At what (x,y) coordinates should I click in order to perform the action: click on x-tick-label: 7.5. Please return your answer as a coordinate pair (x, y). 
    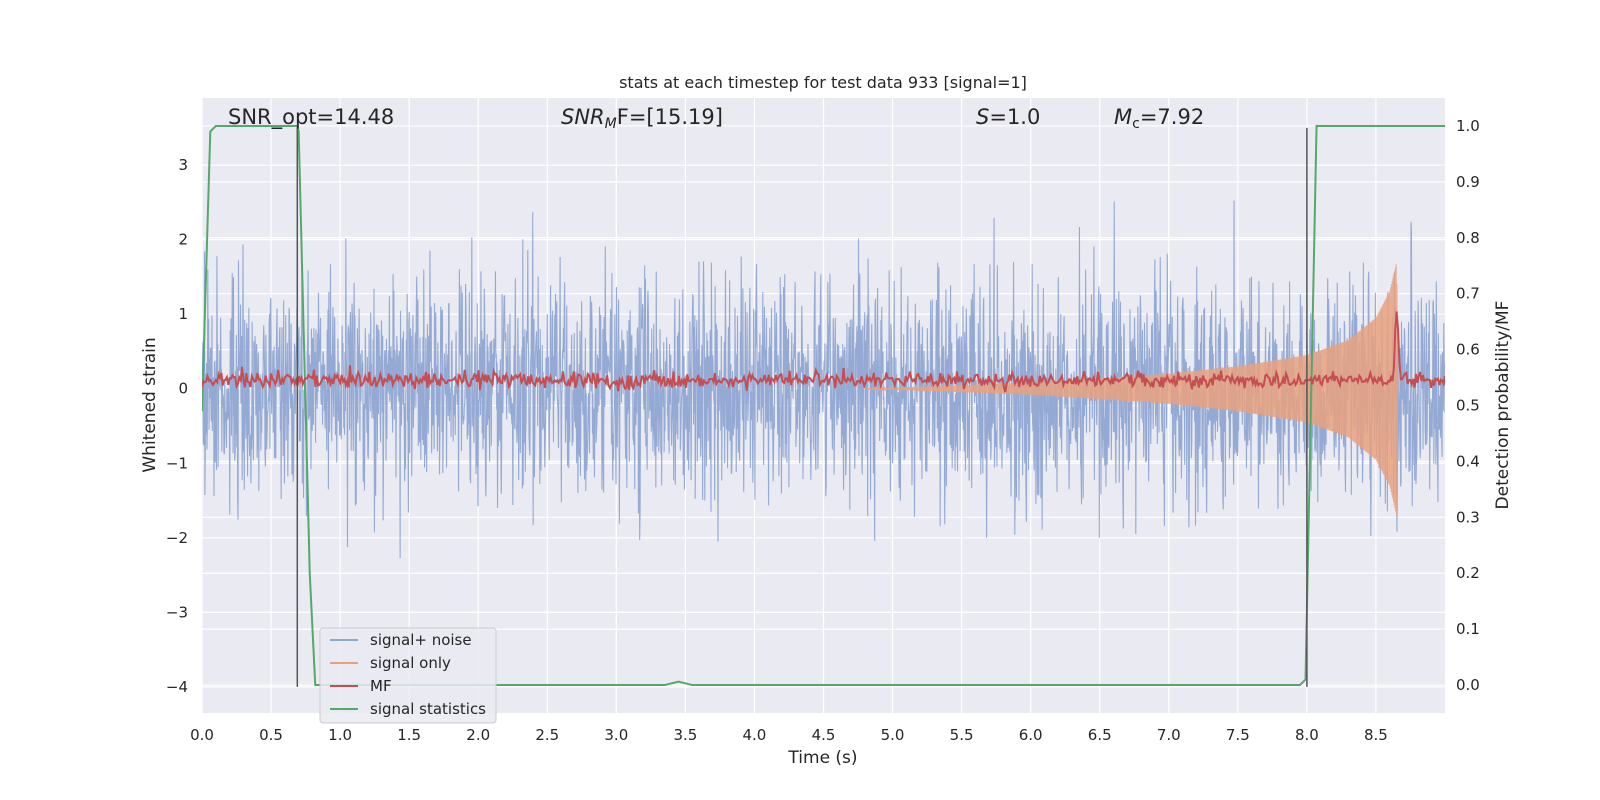
    Looking at the image, I should click on (1238, 735).